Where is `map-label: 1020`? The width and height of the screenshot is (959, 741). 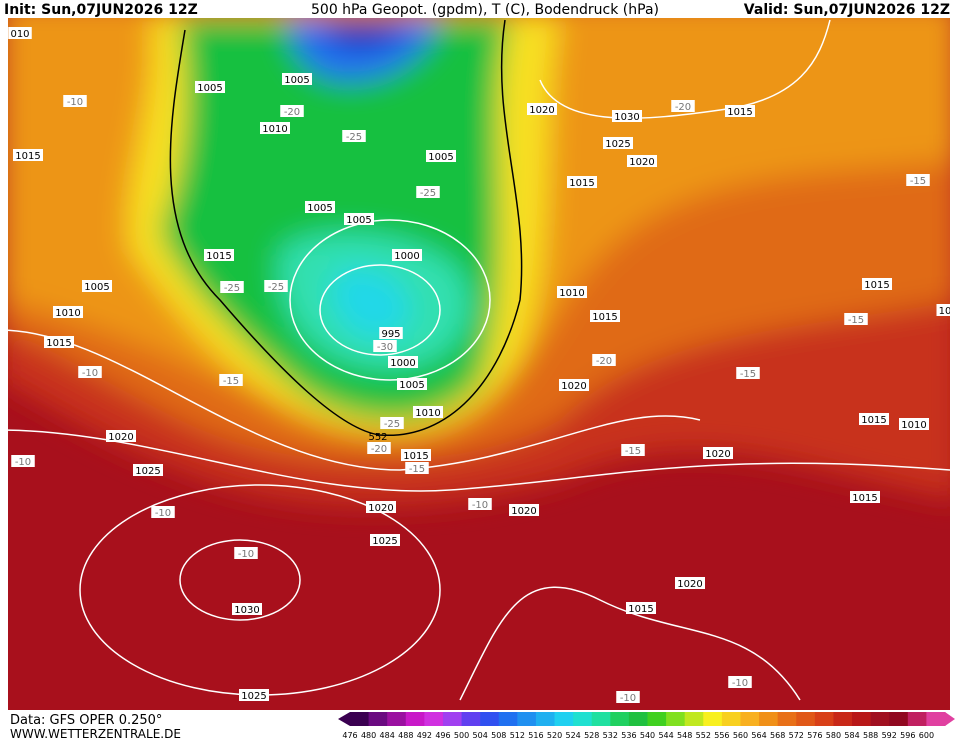 map-label: 1020 is located at coordinates (717, 454).